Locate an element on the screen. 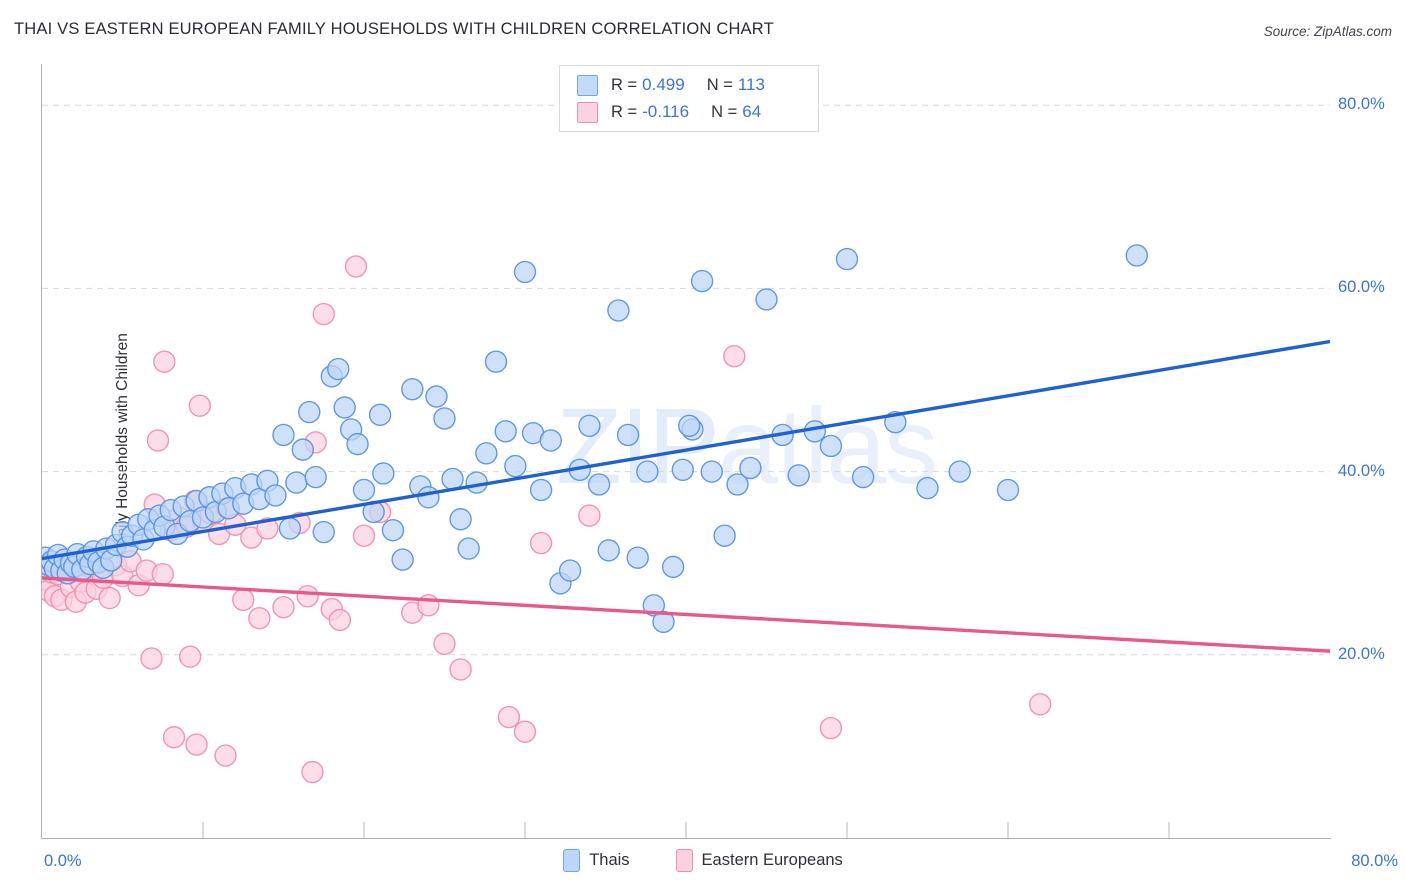 This screenshot has height=892, width=1406. y-axis-line is located at coordinates (41, 451).